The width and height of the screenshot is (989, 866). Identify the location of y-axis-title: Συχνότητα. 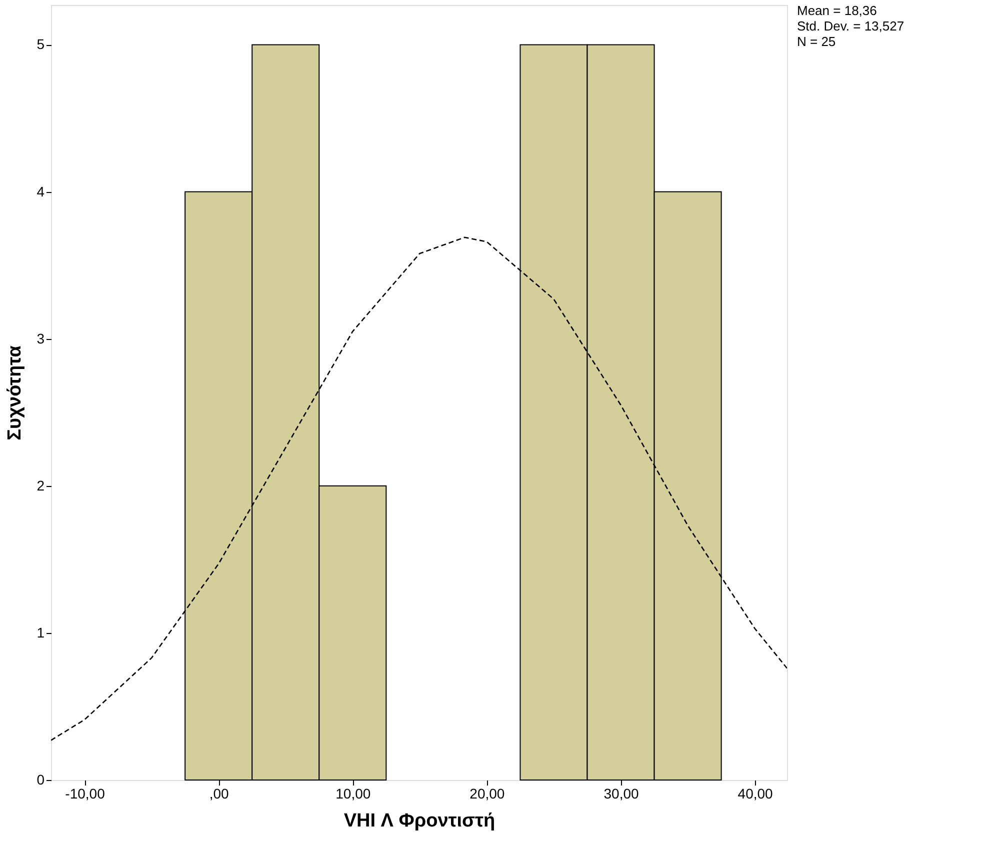
(15, 392).